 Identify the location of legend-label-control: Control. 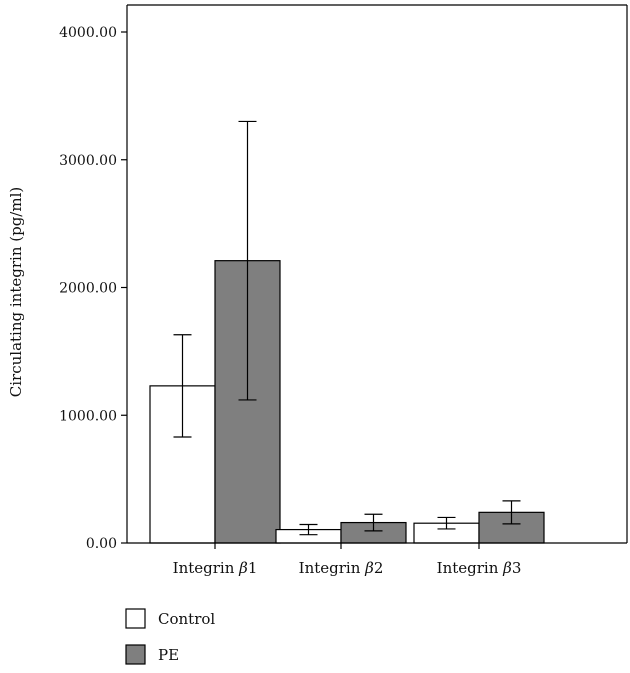
(186, 619).